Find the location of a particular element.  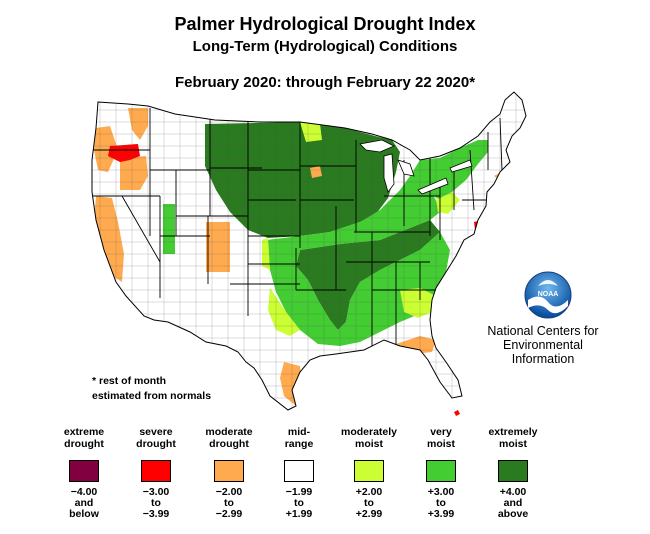

region-moderate-drought-plains is located at coordinates (316, 172).